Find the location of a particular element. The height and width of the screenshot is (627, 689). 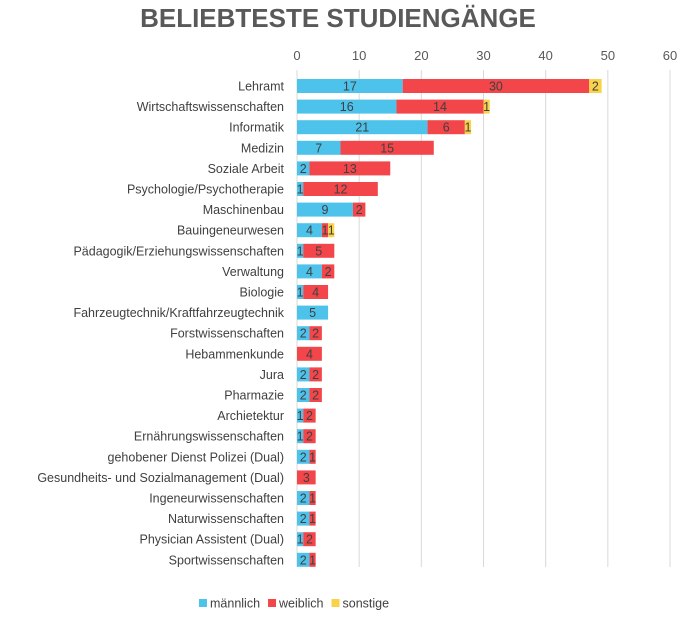

legend-label: männlich is located at coordinates (235, 604).